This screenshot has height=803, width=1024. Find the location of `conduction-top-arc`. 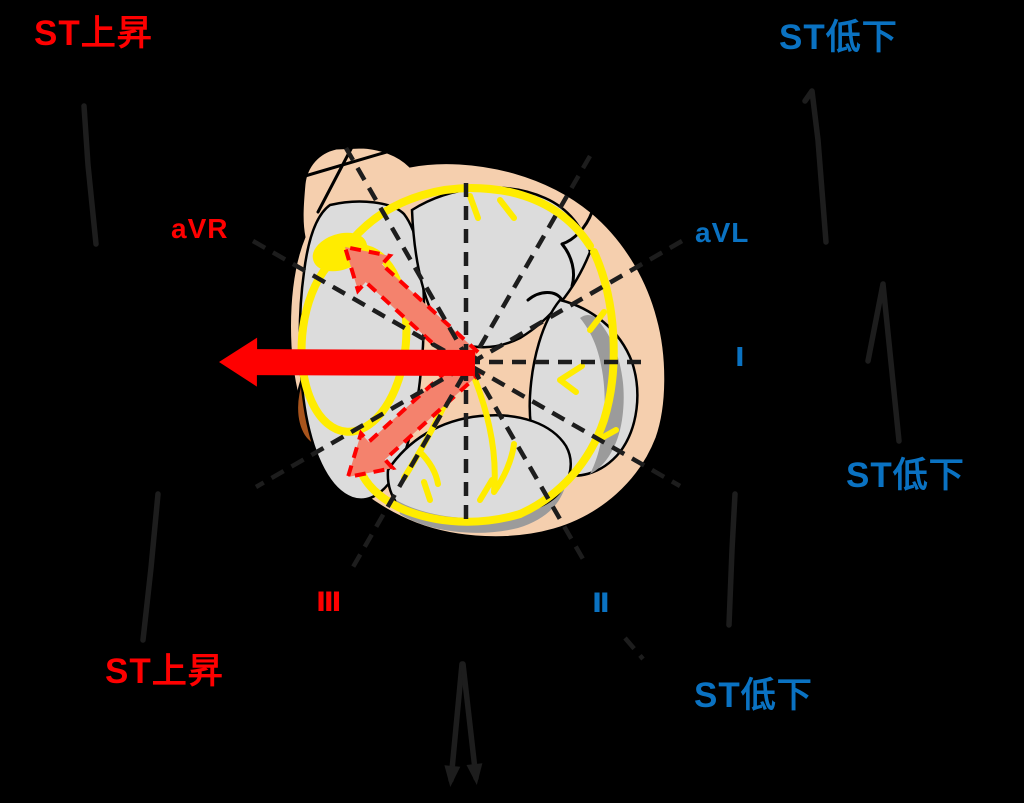

conduction-top-arc is located at coordinates (471, 217).